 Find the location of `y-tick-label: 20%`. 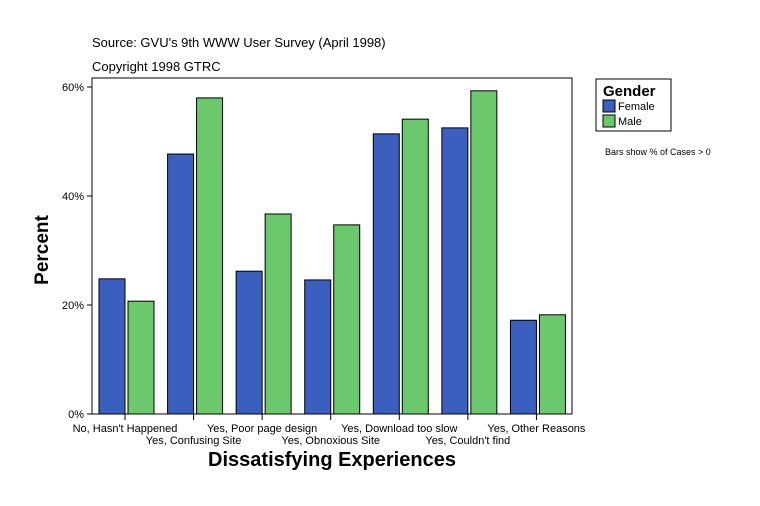

y-tick-label: 20% is located at coordinates (73, 306).